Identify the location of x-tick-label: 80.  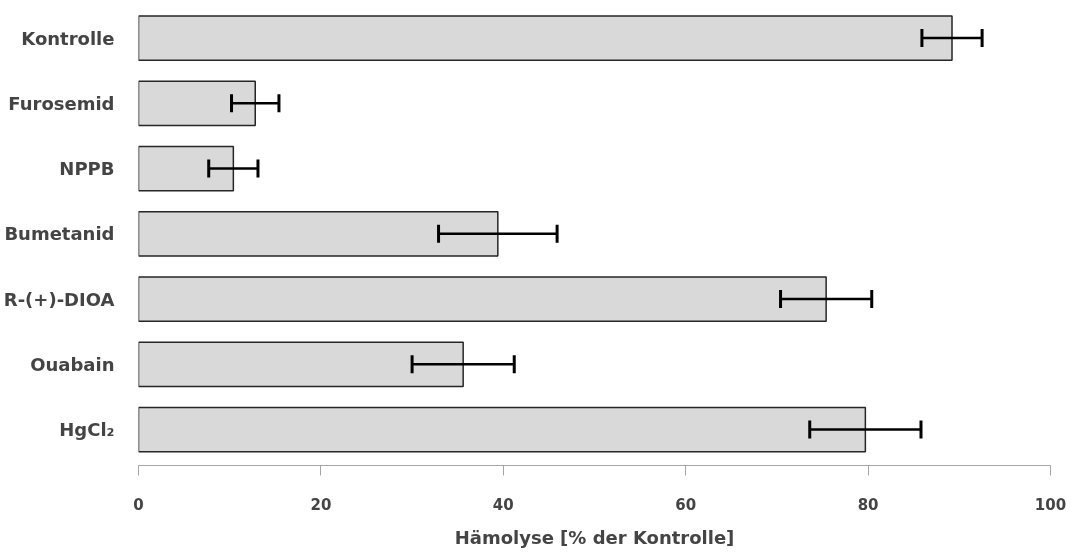
(868, 504).